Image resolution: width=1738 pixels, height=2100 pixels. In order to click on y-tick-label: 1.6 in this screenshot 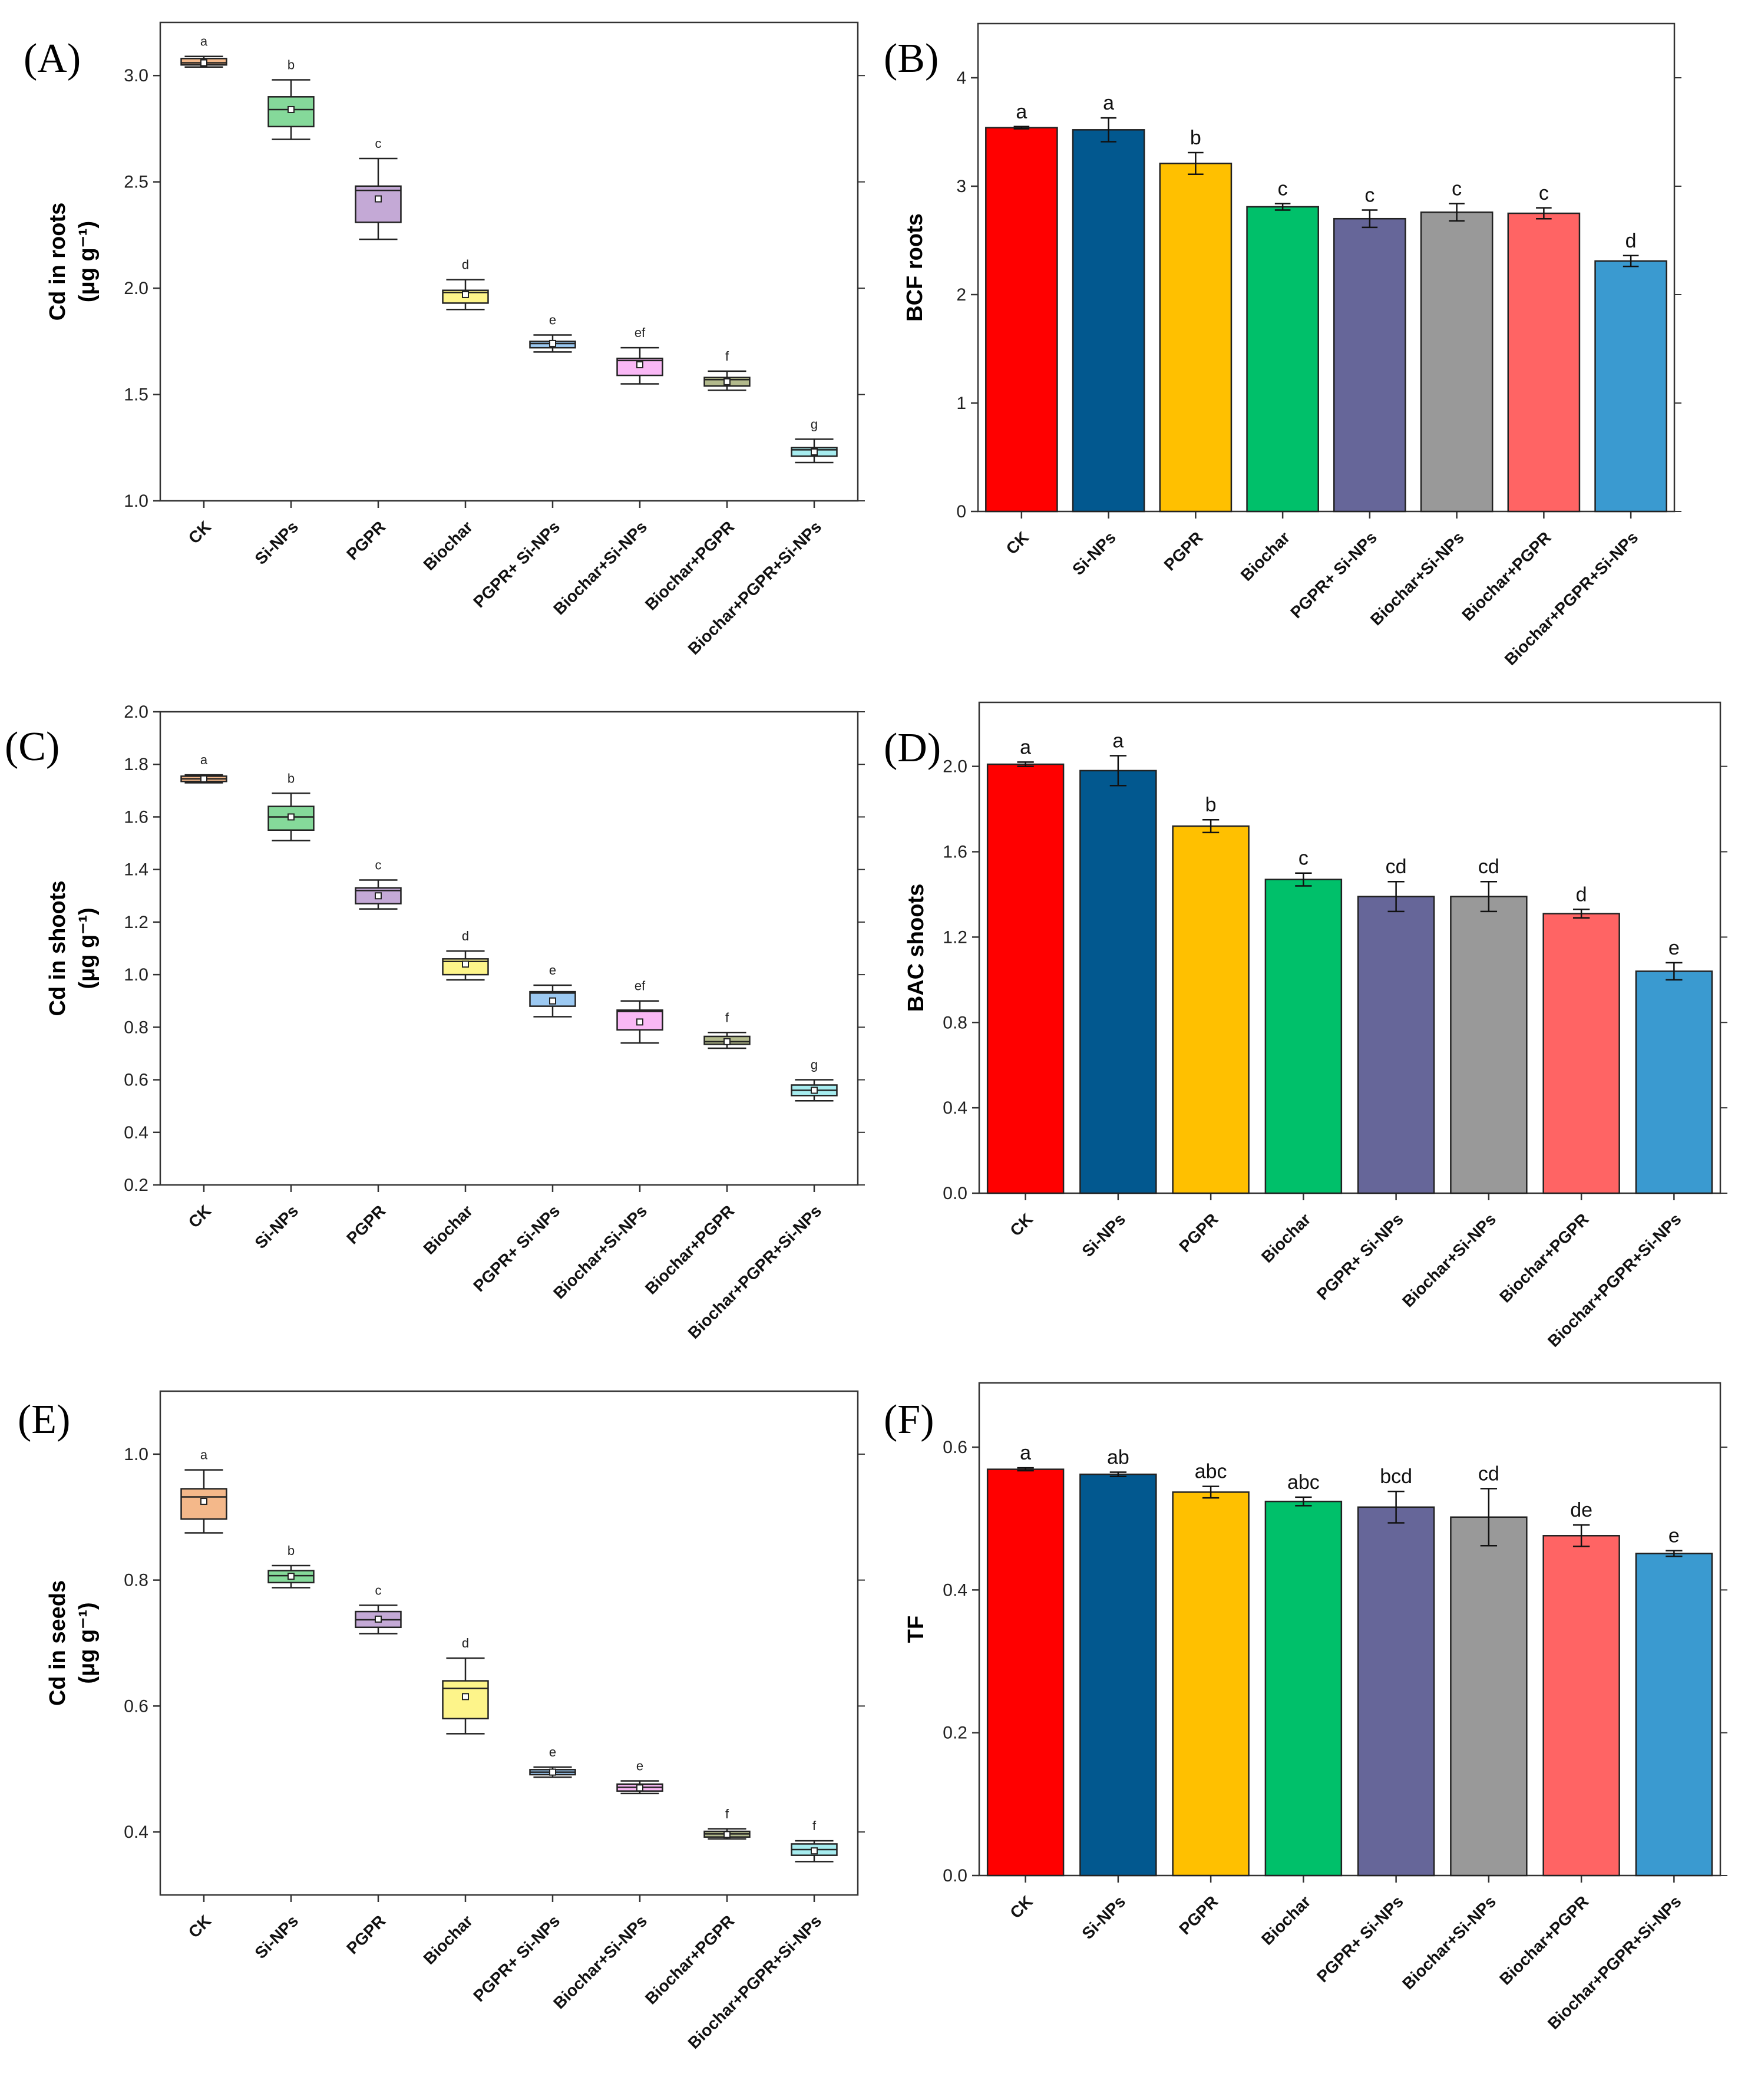, I will do `click(136, 817)`.